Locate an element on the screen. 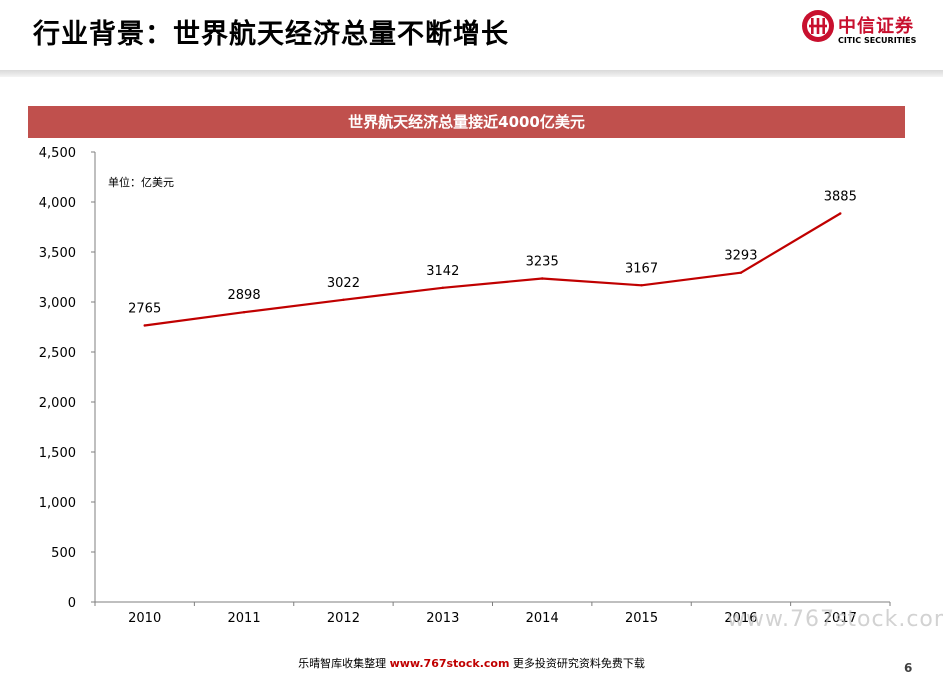 The width and height of the screenshot is (943, 681). footer-prefix: 乐晴智库收集整理 is located at coordinates (342, 663).